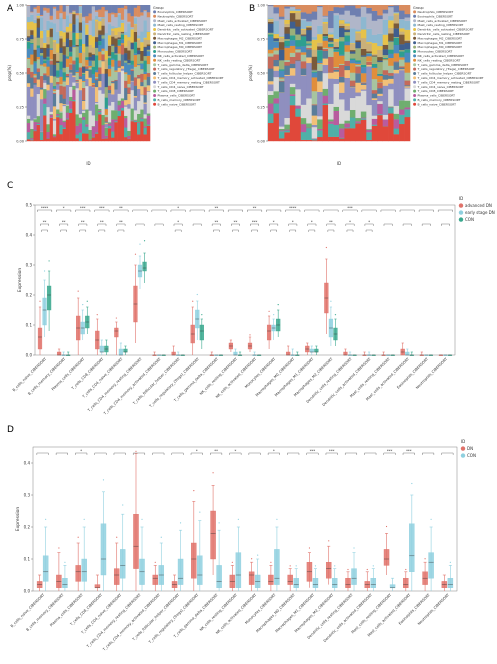  What do you see at coordinates (29, 265) in the screenshot?
I see `y-tick-label: 0.3` at bounding box center [29, 265].